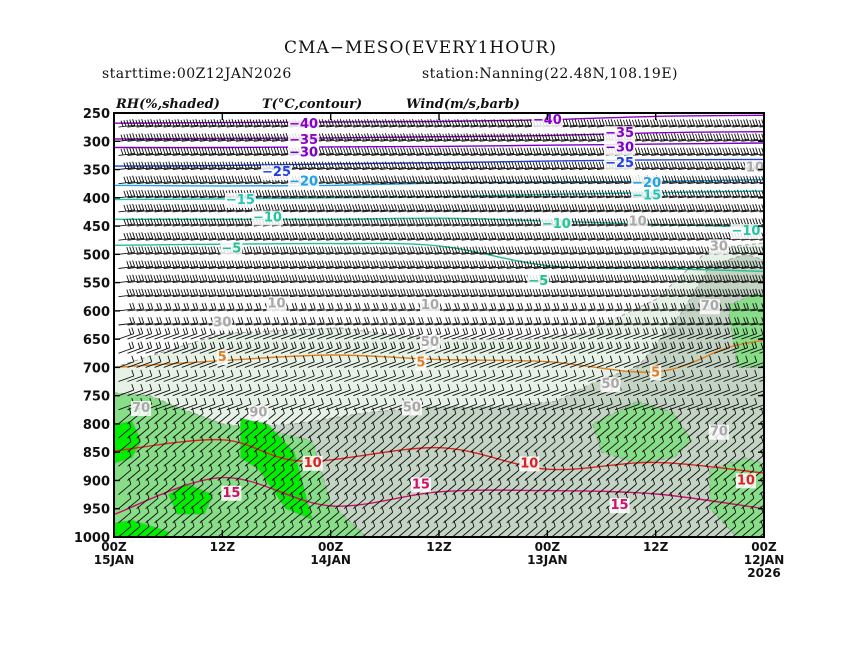 This screenshot has width=841, height=650. I want to click on y-tick-label-300: 300, so click(96, 142).